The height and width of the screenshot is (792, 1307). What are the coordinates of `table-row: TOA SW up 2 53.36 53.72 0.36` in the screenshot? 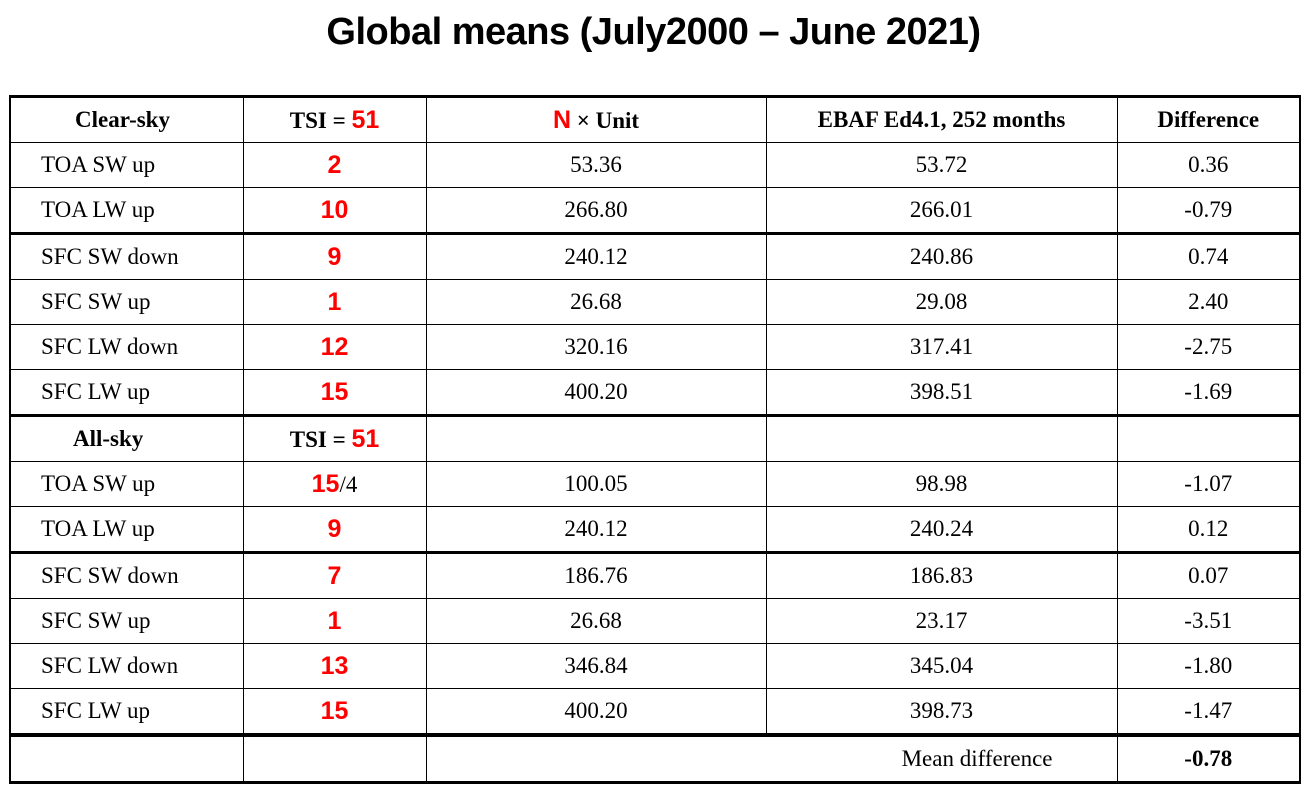 It's located at (655, 165).